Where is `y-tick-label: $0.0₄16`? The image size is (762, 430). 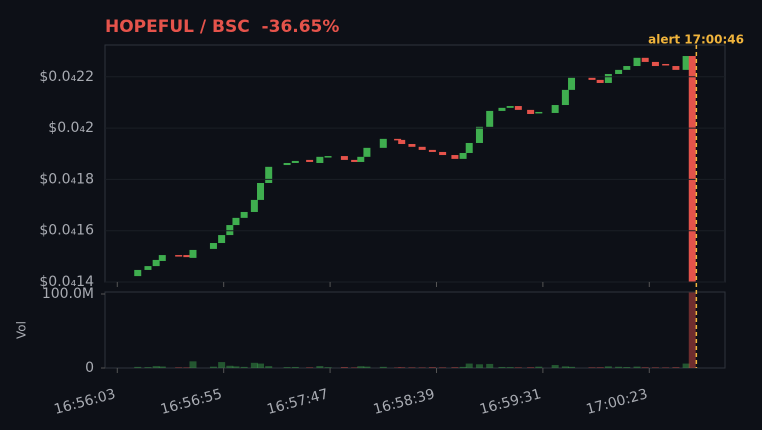
y-tick-label: $0.0₄16 is located at coordinates (66, 231).